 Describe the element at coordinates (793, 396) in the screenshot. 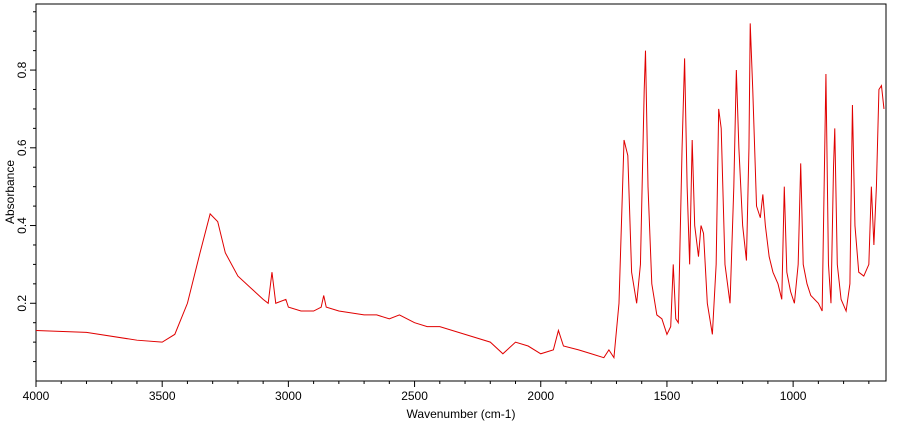

I see `x-tick-label: 1000` at that location.